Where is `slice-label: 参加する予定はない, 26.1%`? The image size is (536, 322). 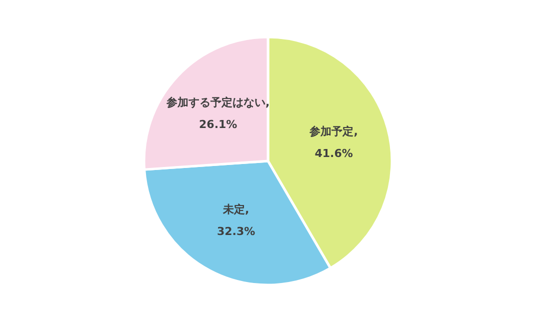 slice-label: 参加する予定はない, 26.1% is located at coordinates (218, 114).